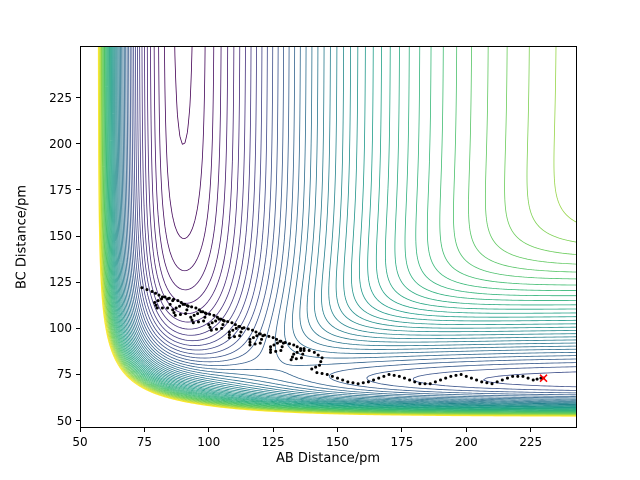  I want to click on y-tick-label: 75, so click(64, 374).